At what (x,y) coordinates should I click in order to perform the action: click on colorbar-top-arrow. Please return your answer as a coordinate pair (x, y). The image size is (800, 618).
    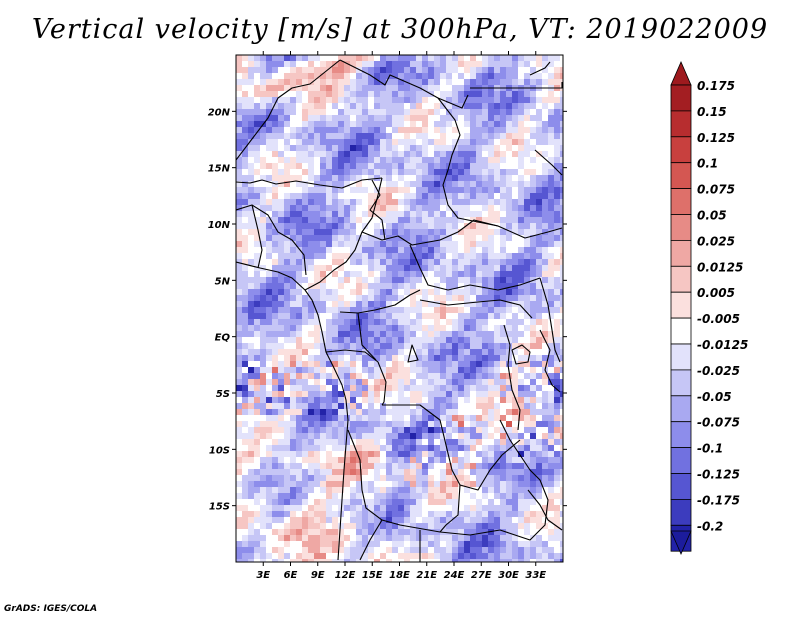
    Looking at the image, I should click on (681, 73).